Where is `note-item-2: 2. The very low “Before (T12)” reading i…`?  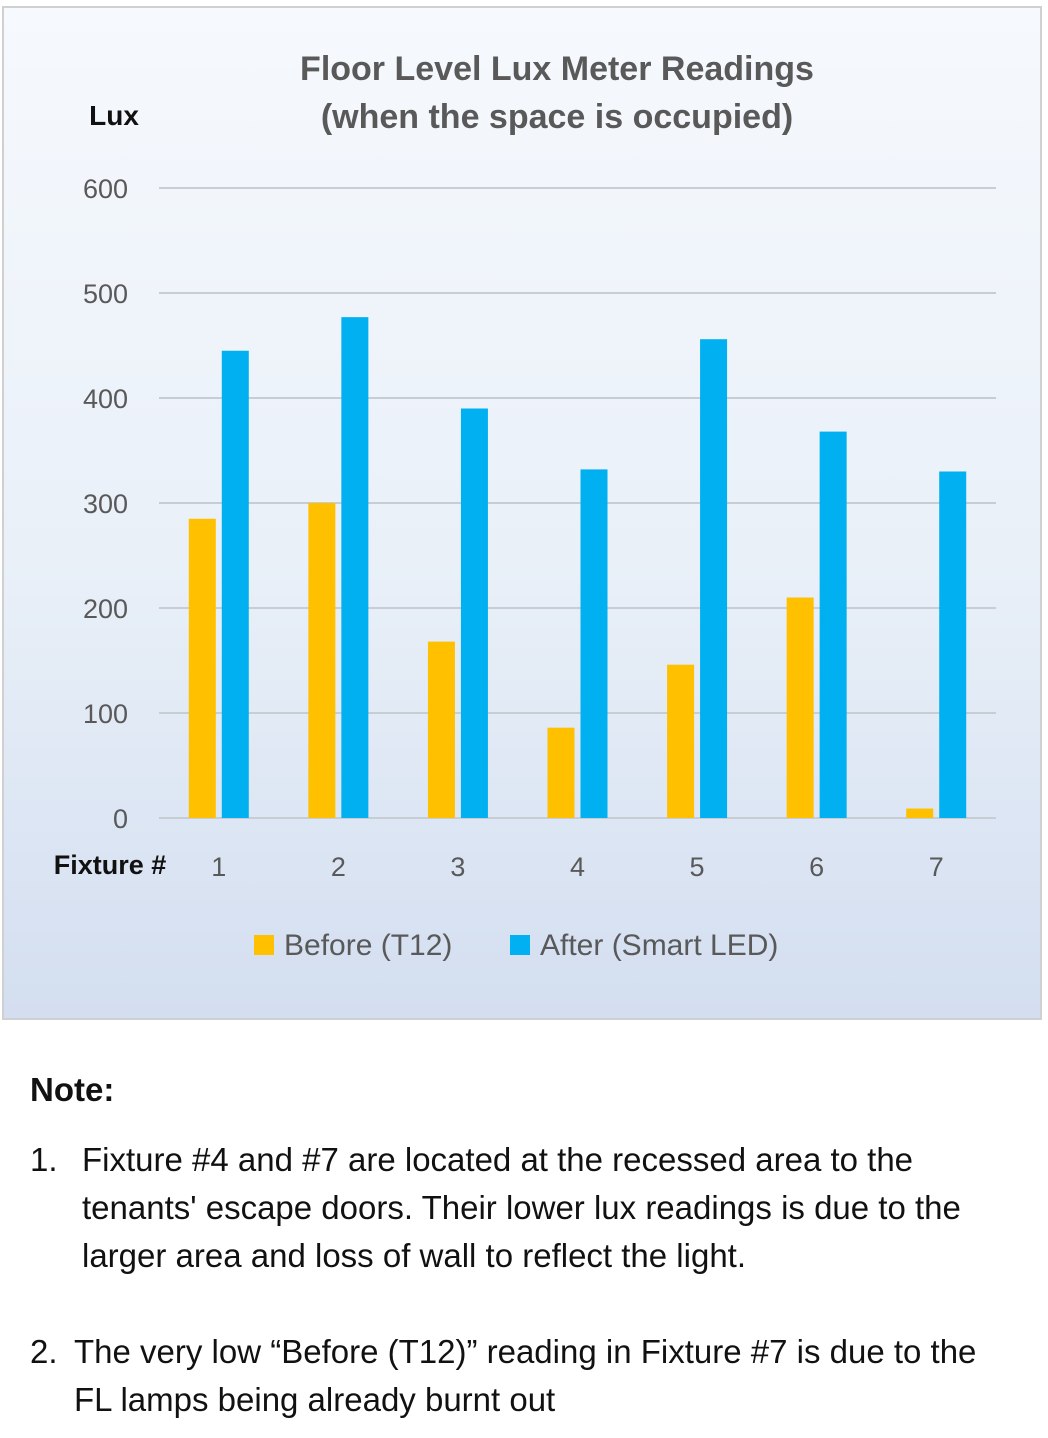 note-item-2: 2. The very low “Before (T12)” reading i… is located at coordinates (525, 1376).